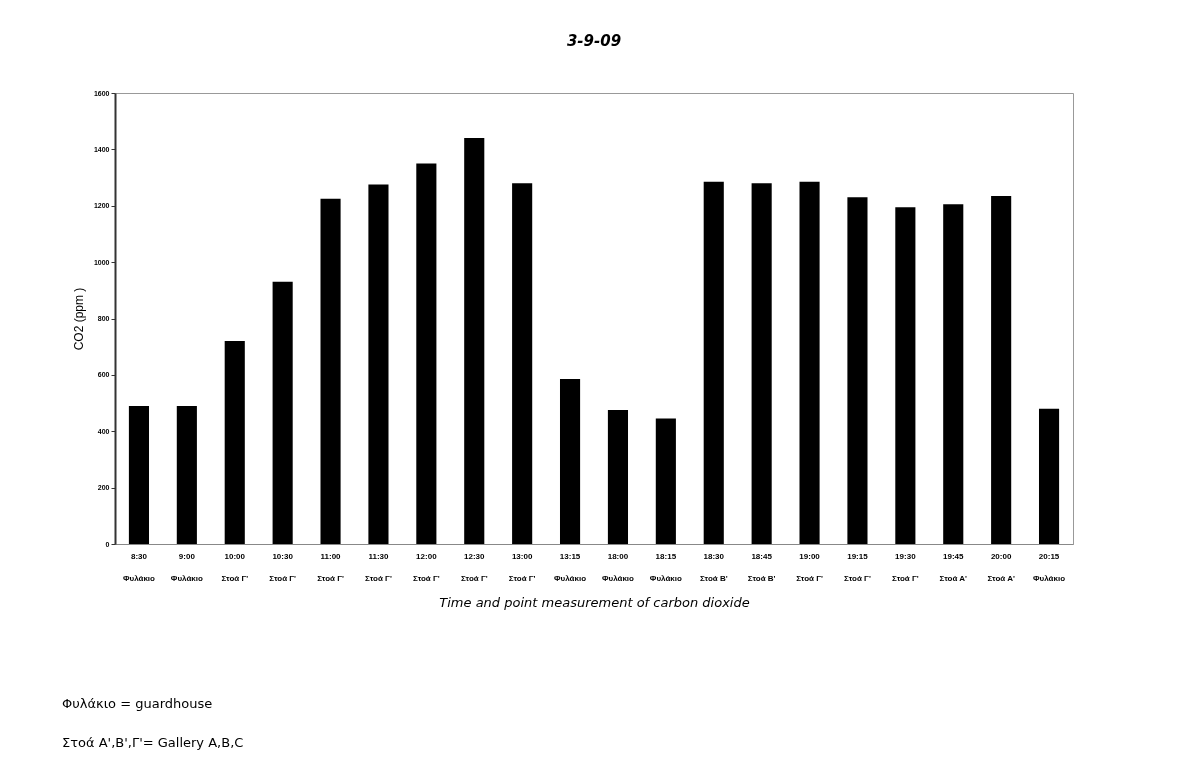 This screenshot has height=762, width=1197. I want to click on category-label: 9:00 Φυλάκιο, so click(186, 567).